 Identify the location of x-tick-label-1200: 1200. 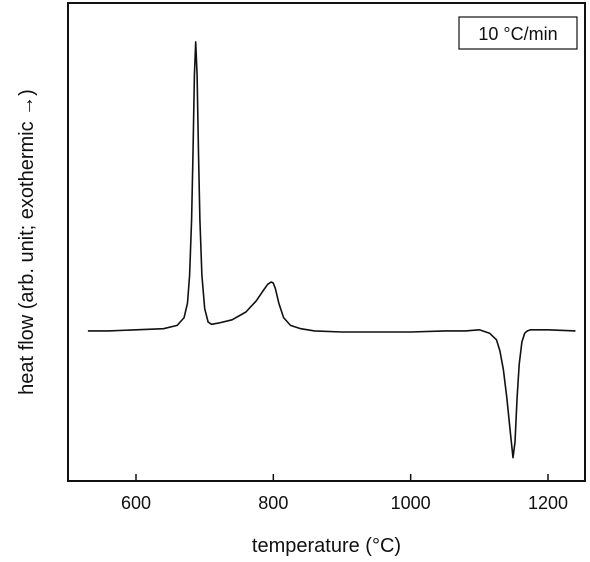
(548, 503).